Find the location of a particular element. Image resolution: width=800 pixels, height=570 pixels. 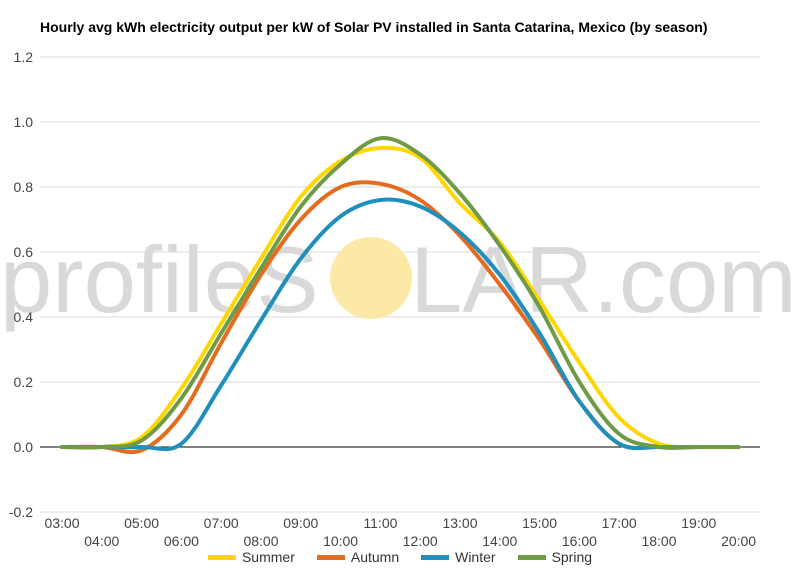

x-tick-label: 03:00 is located at coordinates (61, 523).